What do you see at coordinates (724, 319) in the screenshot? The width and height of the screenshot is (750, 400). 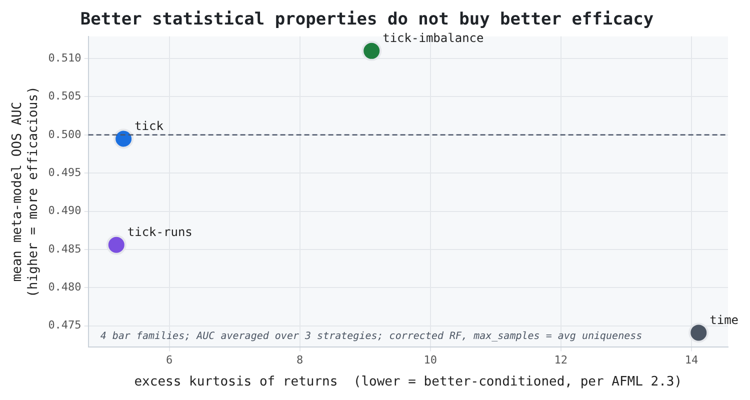 I see `series-label: time` at bounding box center [724, 319].